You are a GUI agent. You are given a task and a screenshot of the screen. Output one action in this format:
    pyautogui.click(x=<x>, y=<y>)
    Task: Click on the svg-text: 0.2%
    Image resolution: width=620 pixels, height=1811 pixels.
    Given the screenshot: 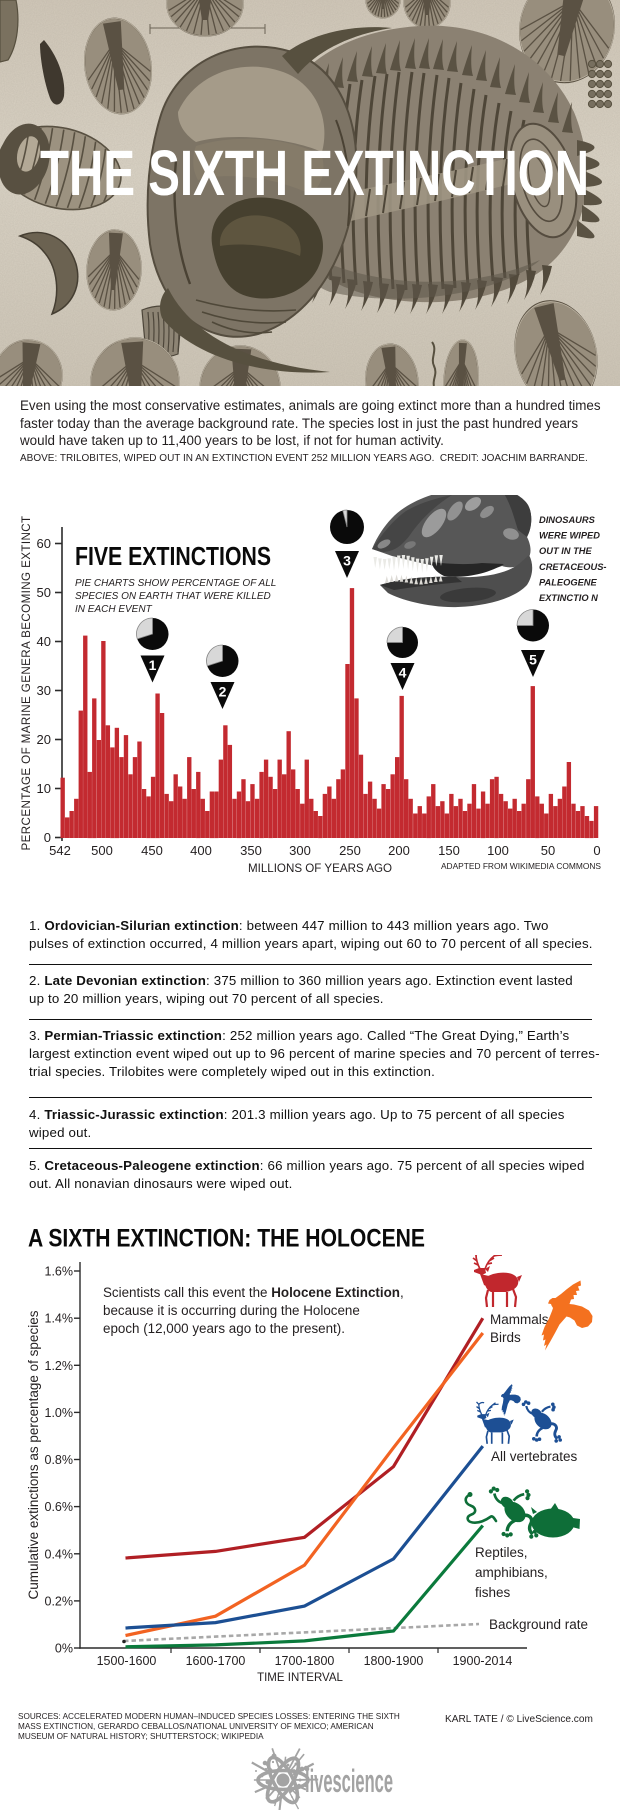 What is the action you would take?
    pyautogui.click(x=59, y=1601)
    